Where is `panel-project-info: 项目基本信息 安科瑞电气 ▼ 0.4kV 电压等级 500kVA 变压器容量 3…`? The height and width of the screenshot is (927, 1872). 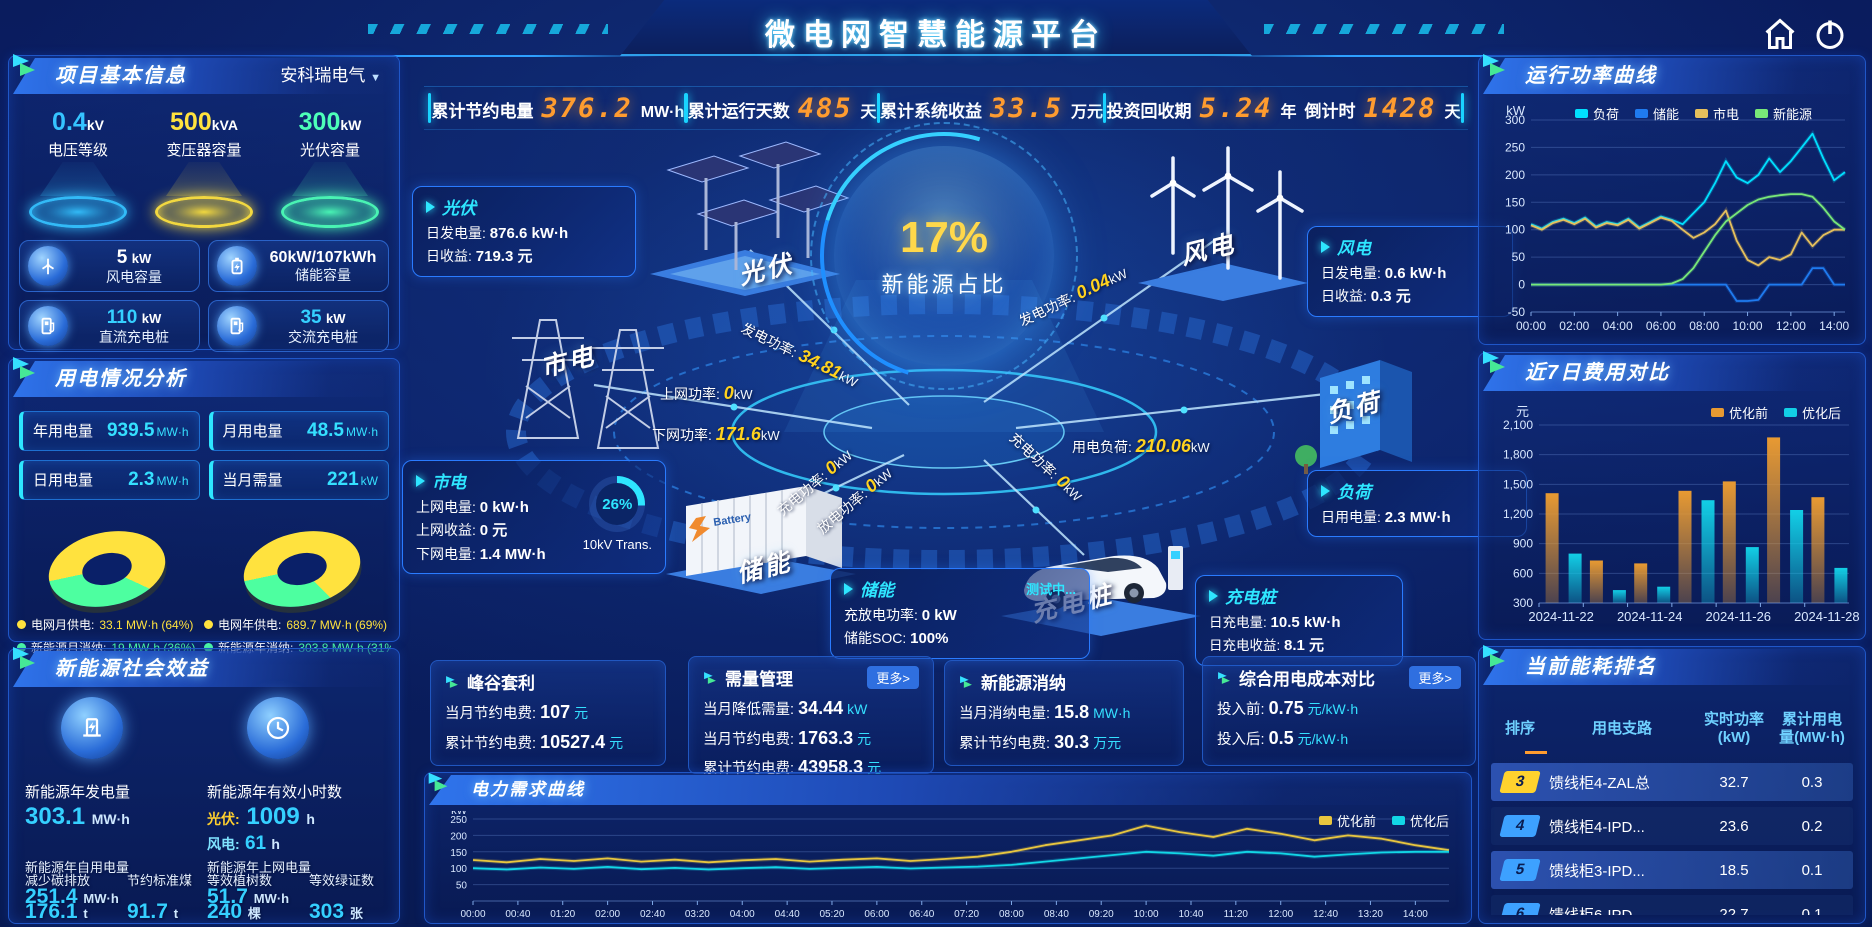 panel-project-info: 项目基本信息 安科瑞电气 ▼ 0.4kV 电压等级 500kVA 变压器容量 3… is located at coordinates (204, 203).